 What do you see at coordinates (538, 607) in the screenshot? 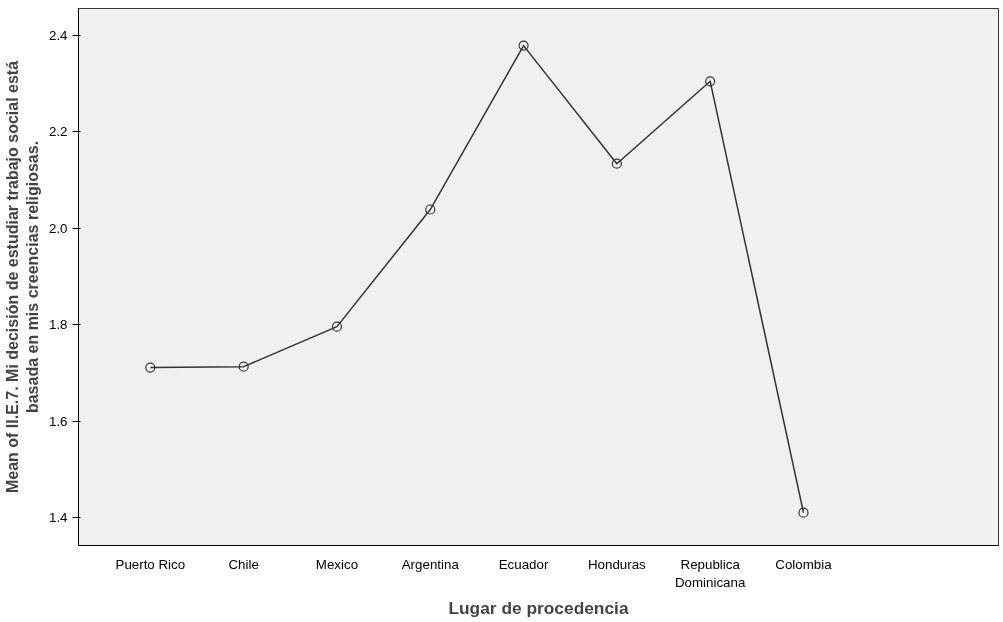
I see `x-axis-title: Lugar de procedencia` at bounding box center [538, 607].